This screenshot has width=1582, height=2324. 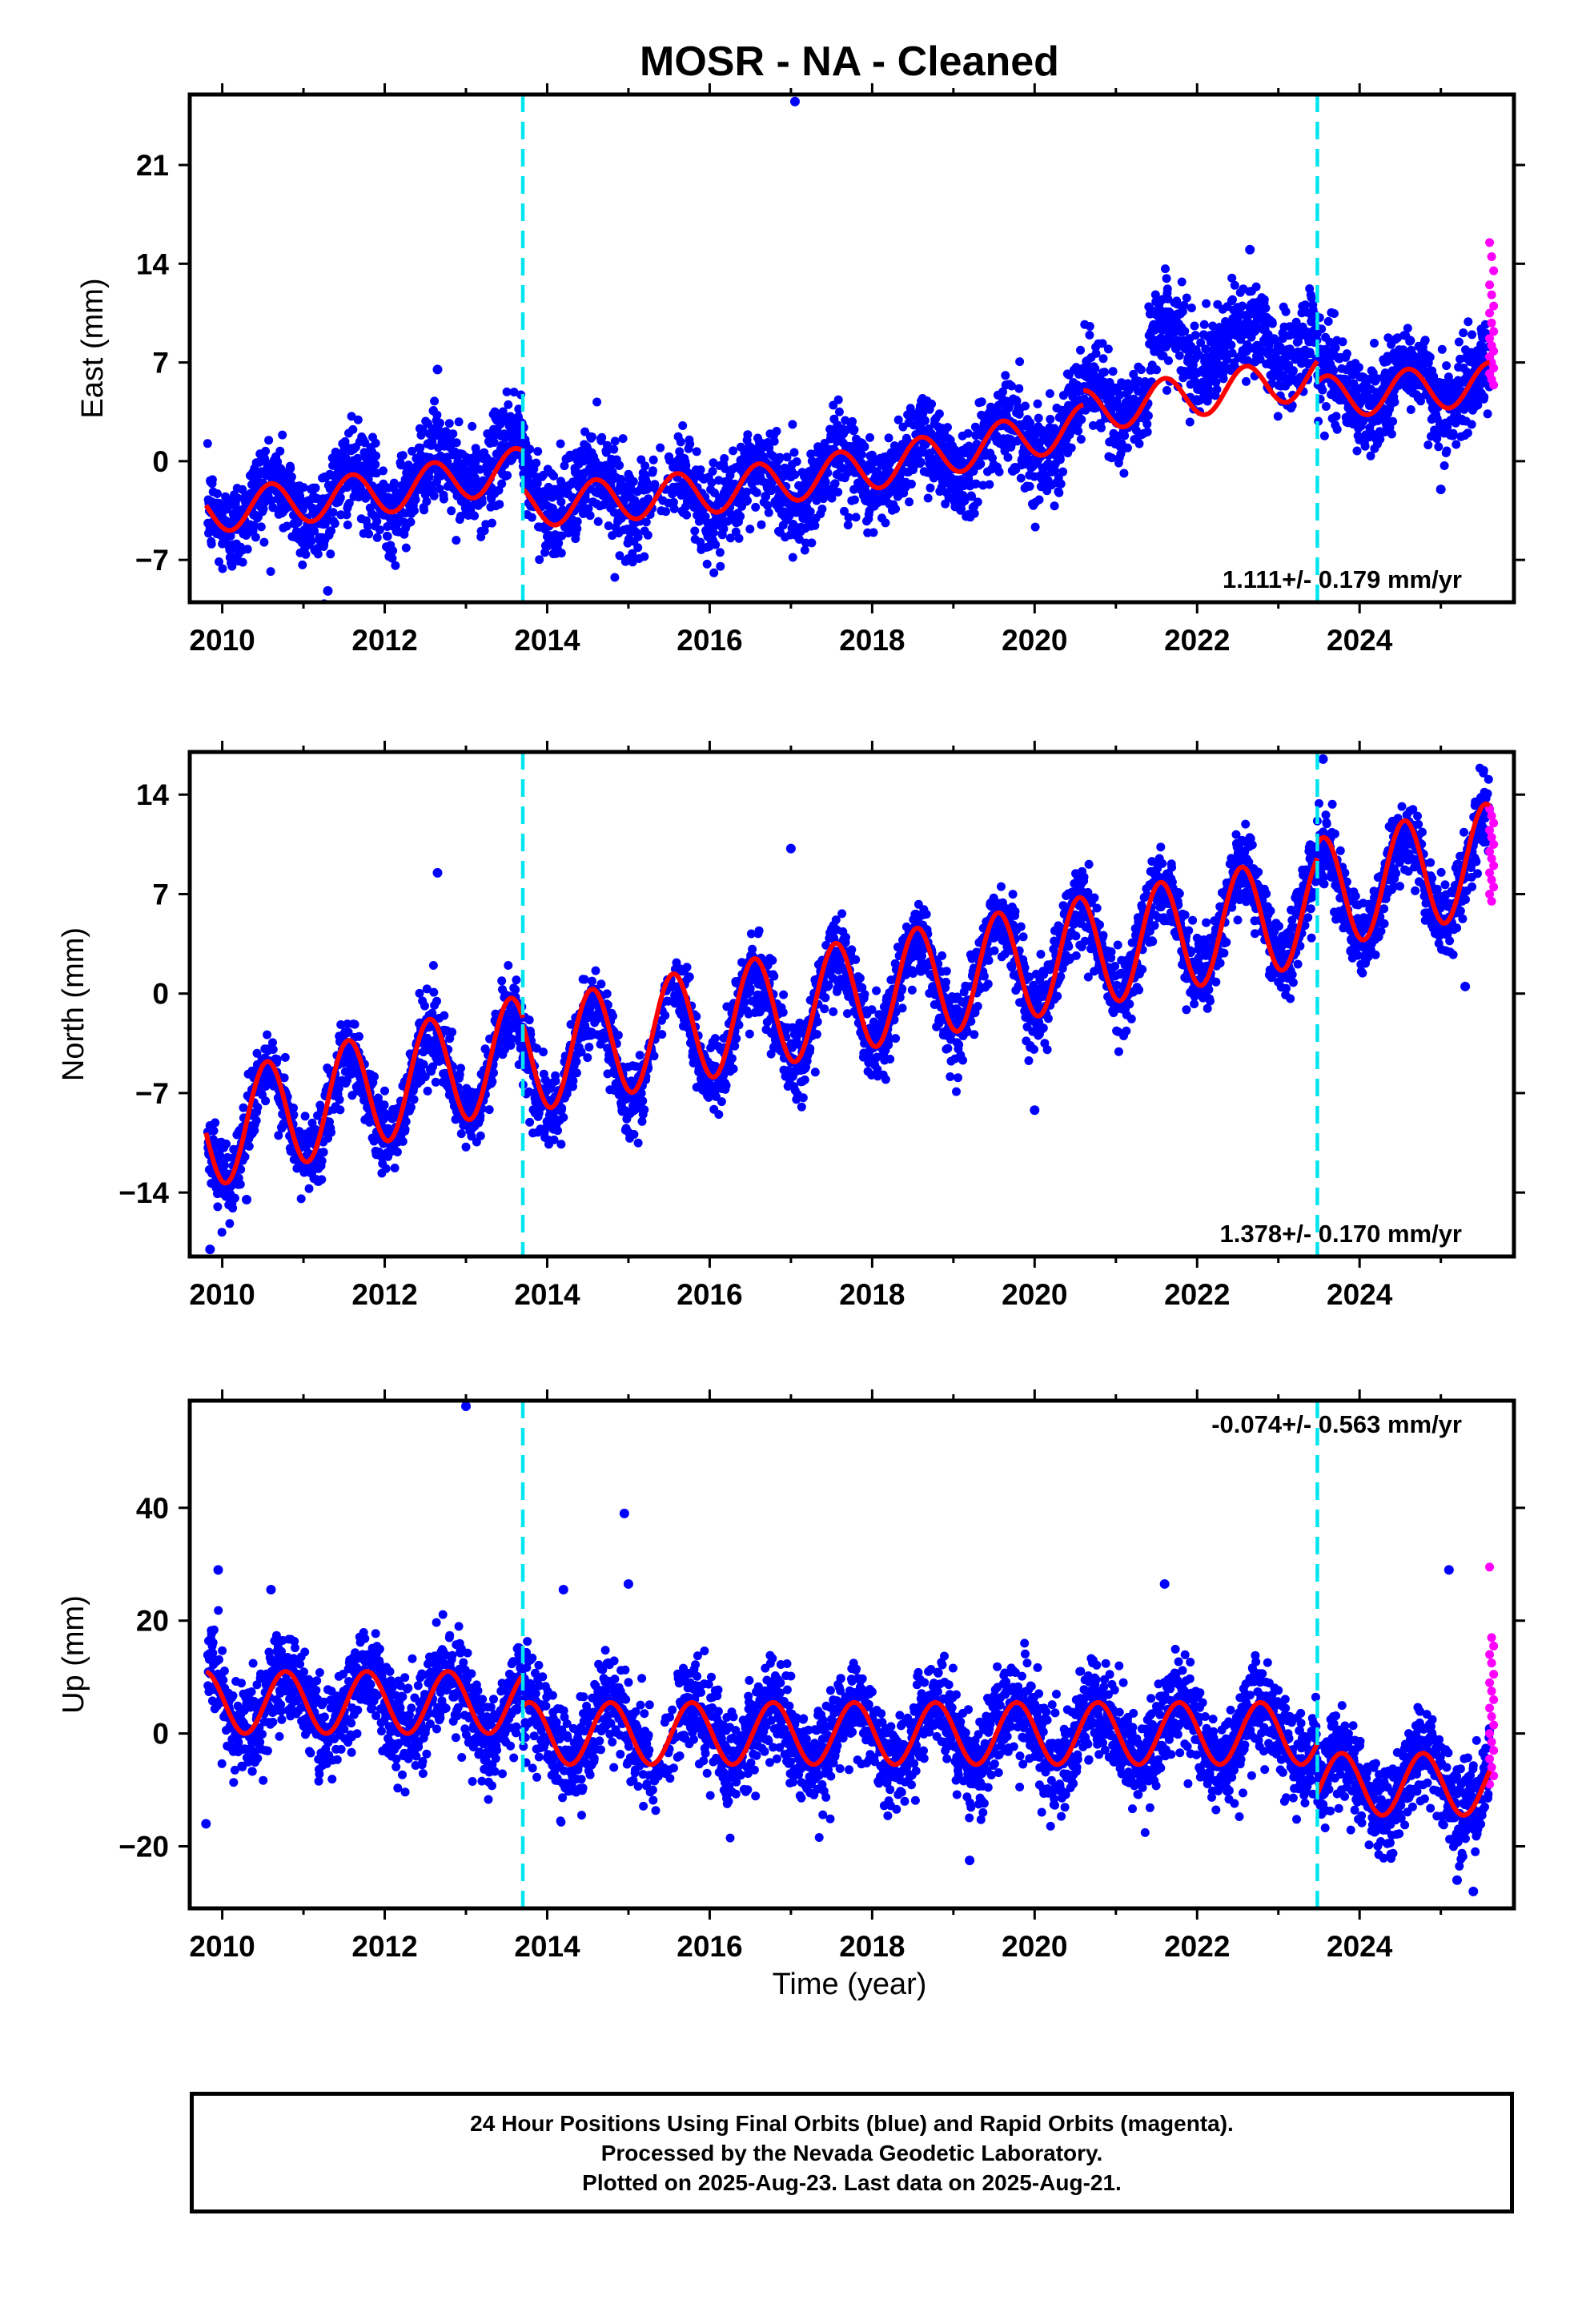 I want to click on chart-title: MOSR - NA - Cleaned, so click(x=849, y=61).